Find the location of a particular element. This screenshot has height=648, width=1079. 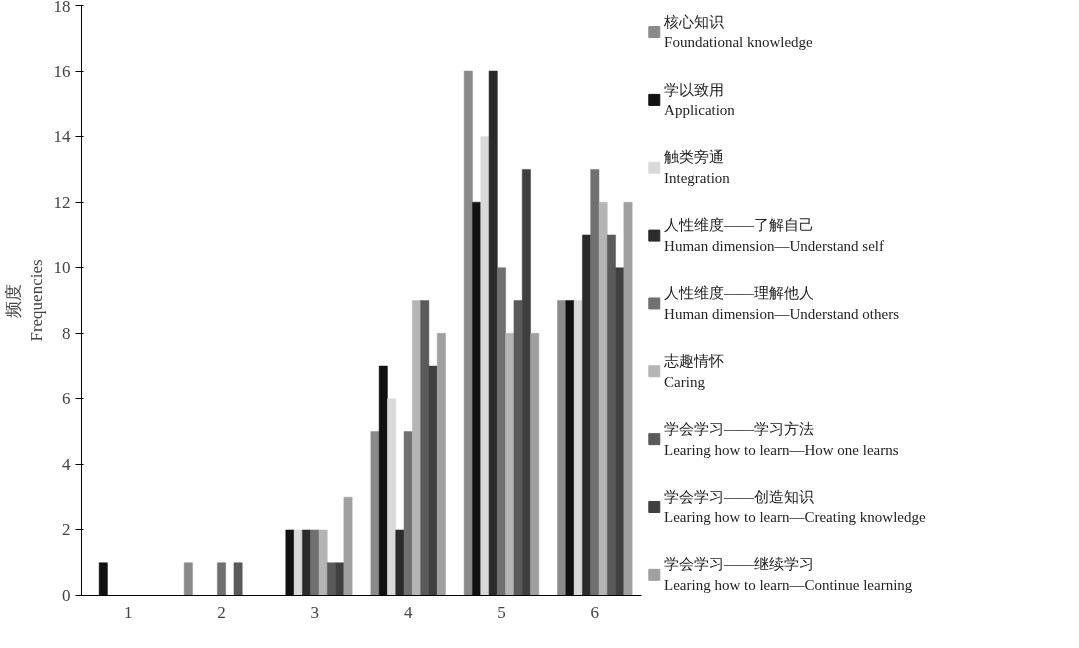

y-axis-title: 频度 Frequencies is located at coordinates (24, 300).